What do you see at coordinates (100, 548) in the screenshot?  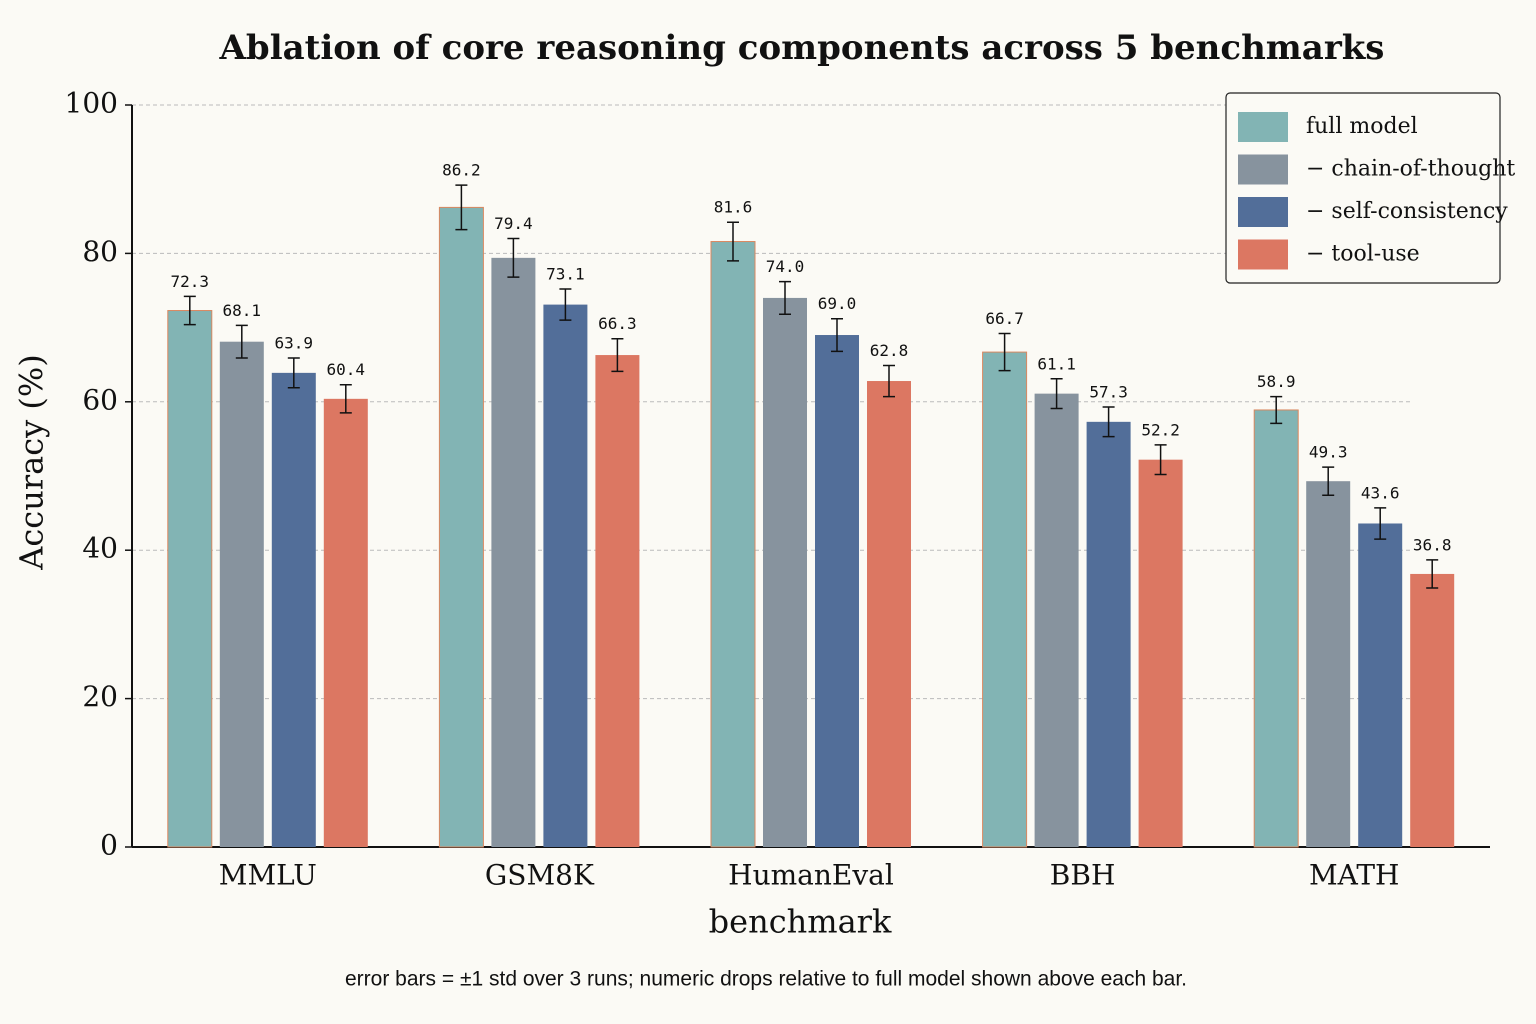 I see `y-tick-label: 40` at bounding box center [100, 548].